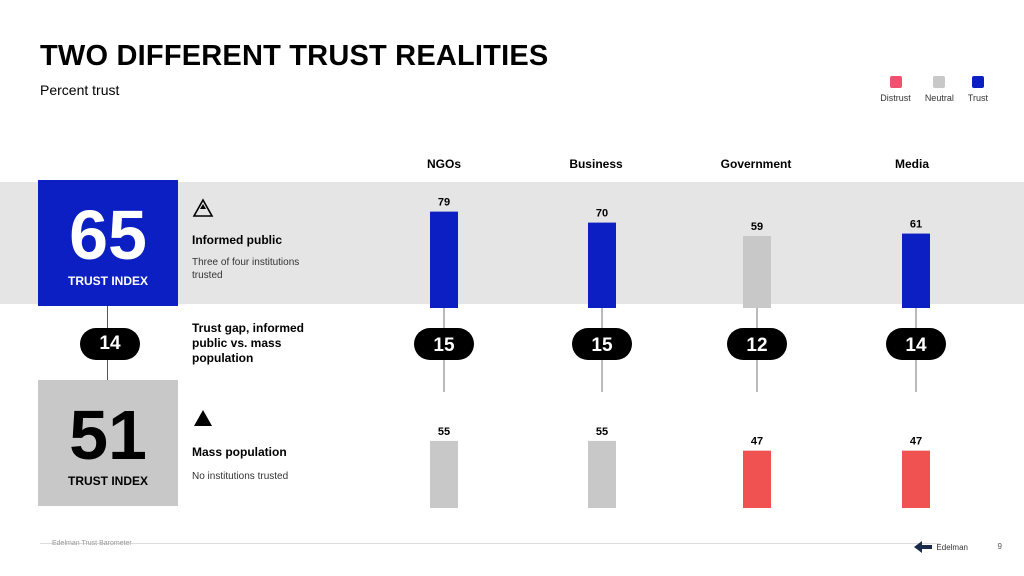 The width and height of the screenshot is (1024, 576). What do you see at coordinates (444, 203) in the screenshot?
I see `data-label-informed-ngos: 79` at bounding box center [444, 203].